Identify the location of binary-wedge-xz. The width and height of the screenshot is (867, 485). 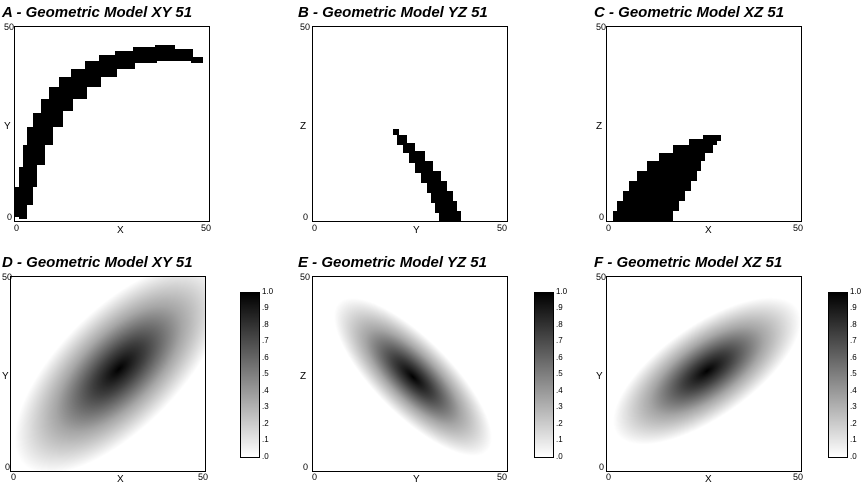
(667, 178).